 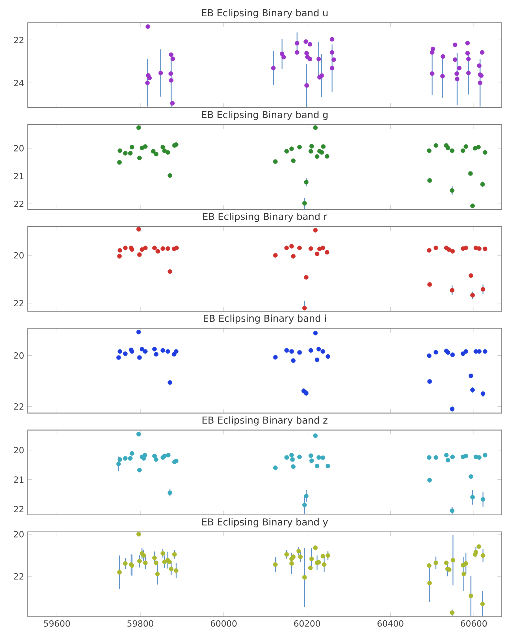 I want to click on chart-title: EB Eclipsing Binary band i, so click(x=265, y=319).